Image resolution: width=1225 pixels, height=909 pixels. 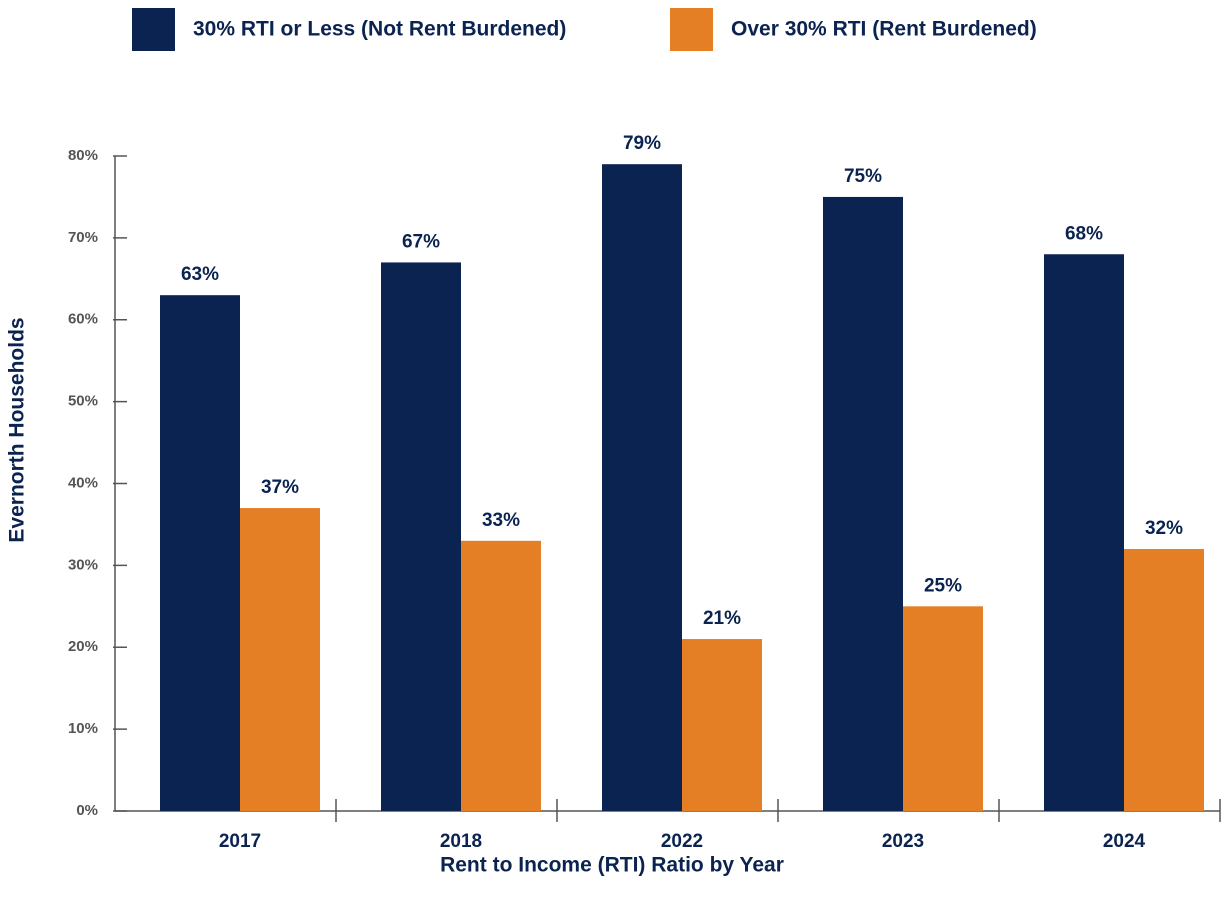 What do you see at coordinates (83, 482) in the screenshot?
I see `y-tick-label: 40%` at bounding box center [83, 482].